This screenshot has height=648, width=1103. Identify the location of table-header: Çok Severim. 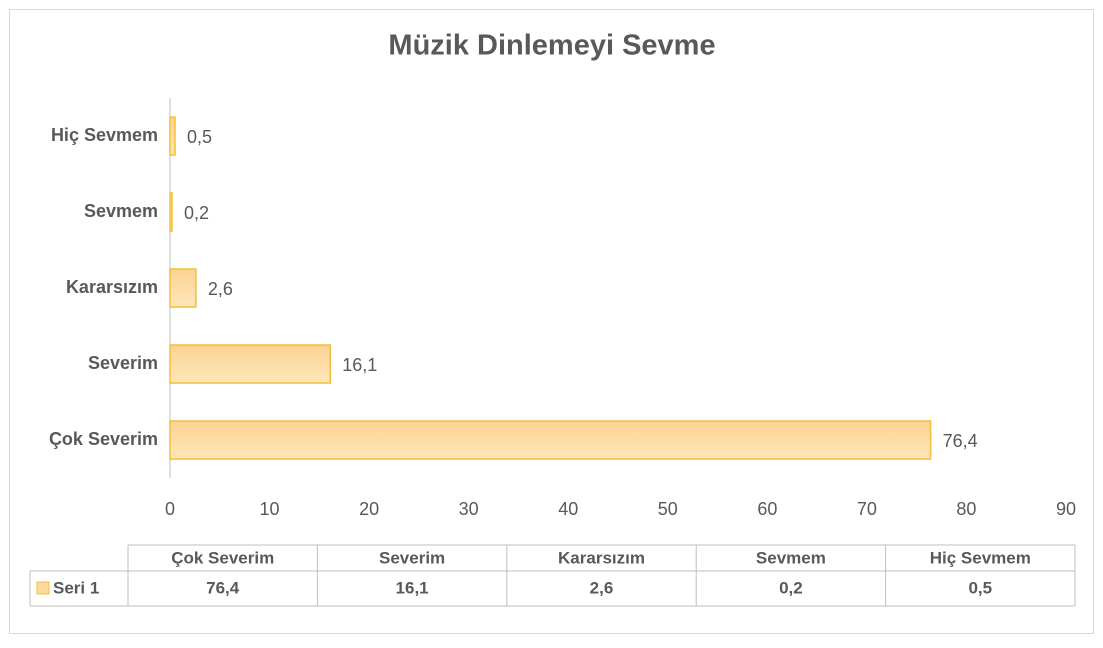
(222, 557).